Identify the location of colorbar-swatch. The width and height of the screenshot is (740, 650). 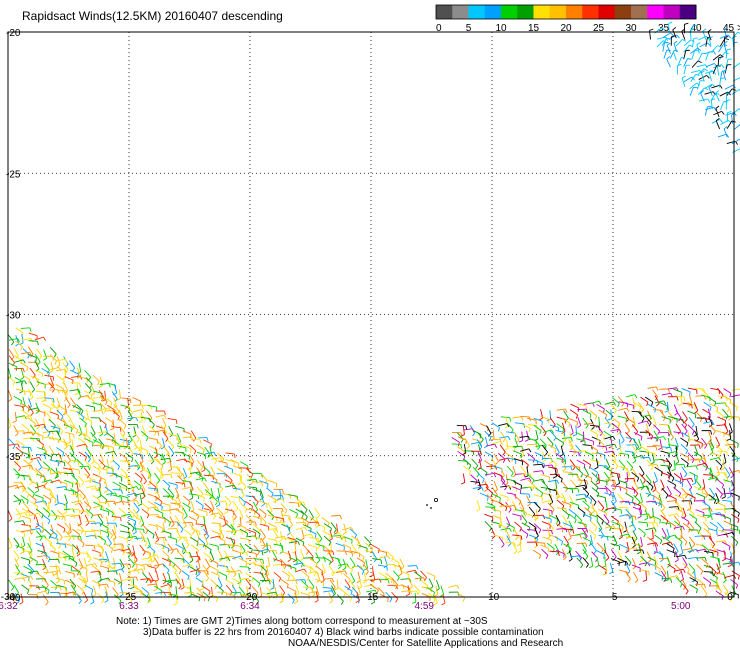
(672, 12).